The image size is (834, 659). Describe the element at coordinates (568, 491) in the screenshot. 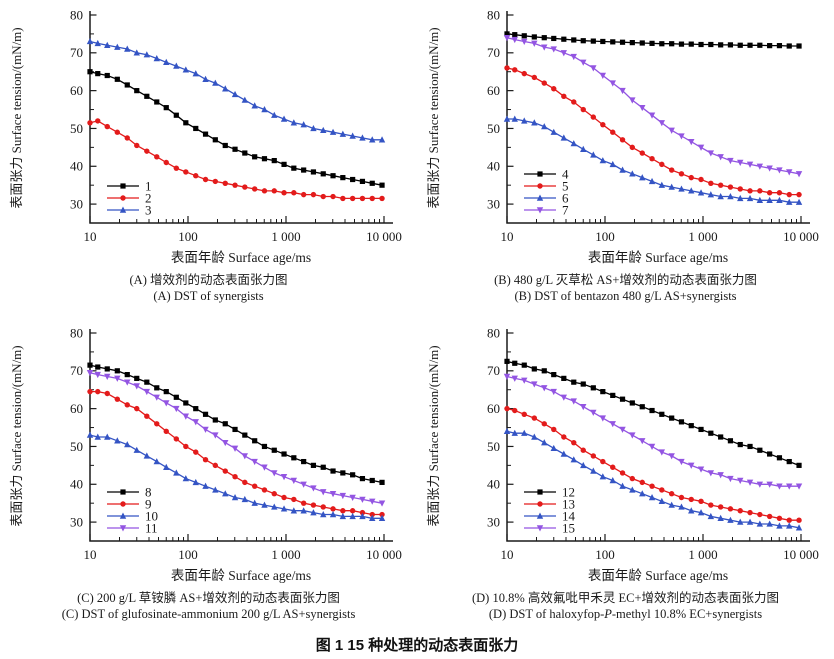

I see `legend-label: 12` at that location.